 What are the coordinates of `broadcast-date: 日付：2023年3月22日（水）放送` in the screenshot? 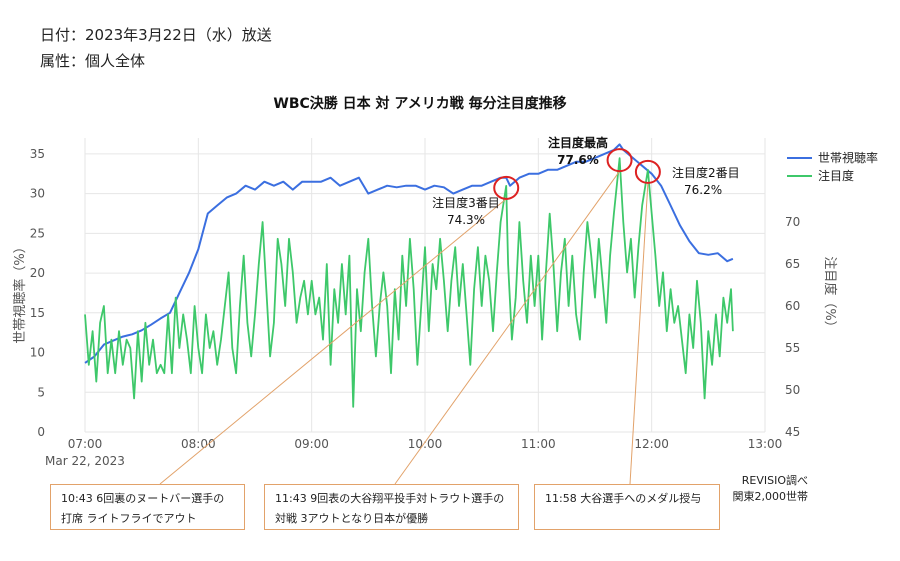 It's located at (156, 35).